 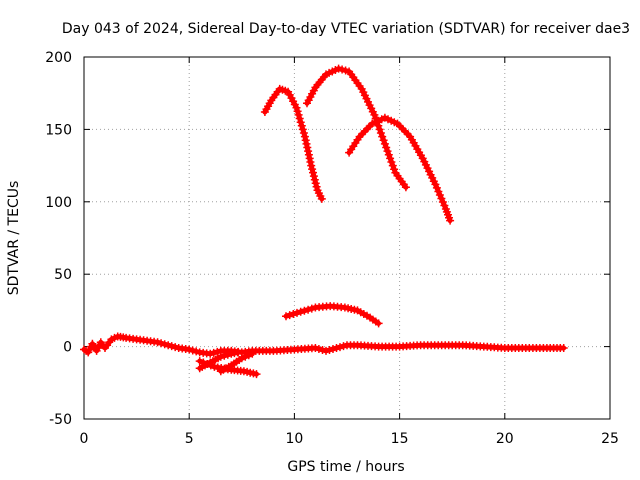 I want to click on y-tick-label: -50, so click(x=60, y=420).